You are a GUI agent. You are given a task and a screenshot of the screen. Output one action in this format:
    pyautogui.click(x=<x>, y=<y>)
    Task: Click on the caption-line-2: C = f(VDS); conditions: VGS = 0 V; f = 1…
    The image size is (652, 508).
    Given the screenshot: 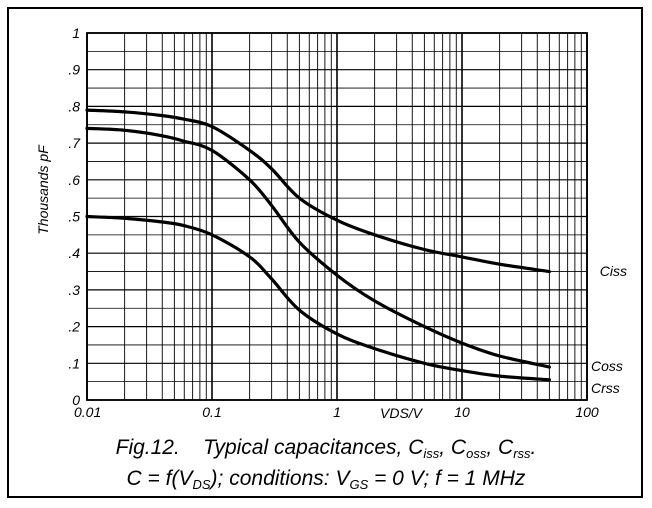 What is the action you would take?
    pyautogui.click(x=326, y=479)
    